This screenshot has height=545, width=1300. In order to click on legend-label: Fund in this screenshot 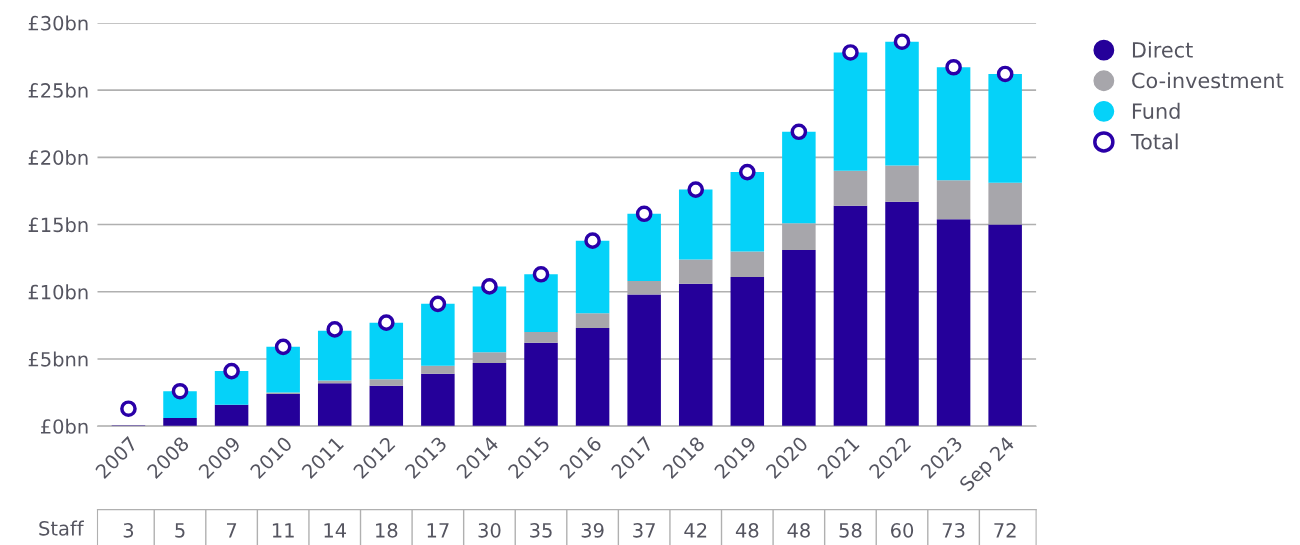, I will do `click(1156, 110)`.